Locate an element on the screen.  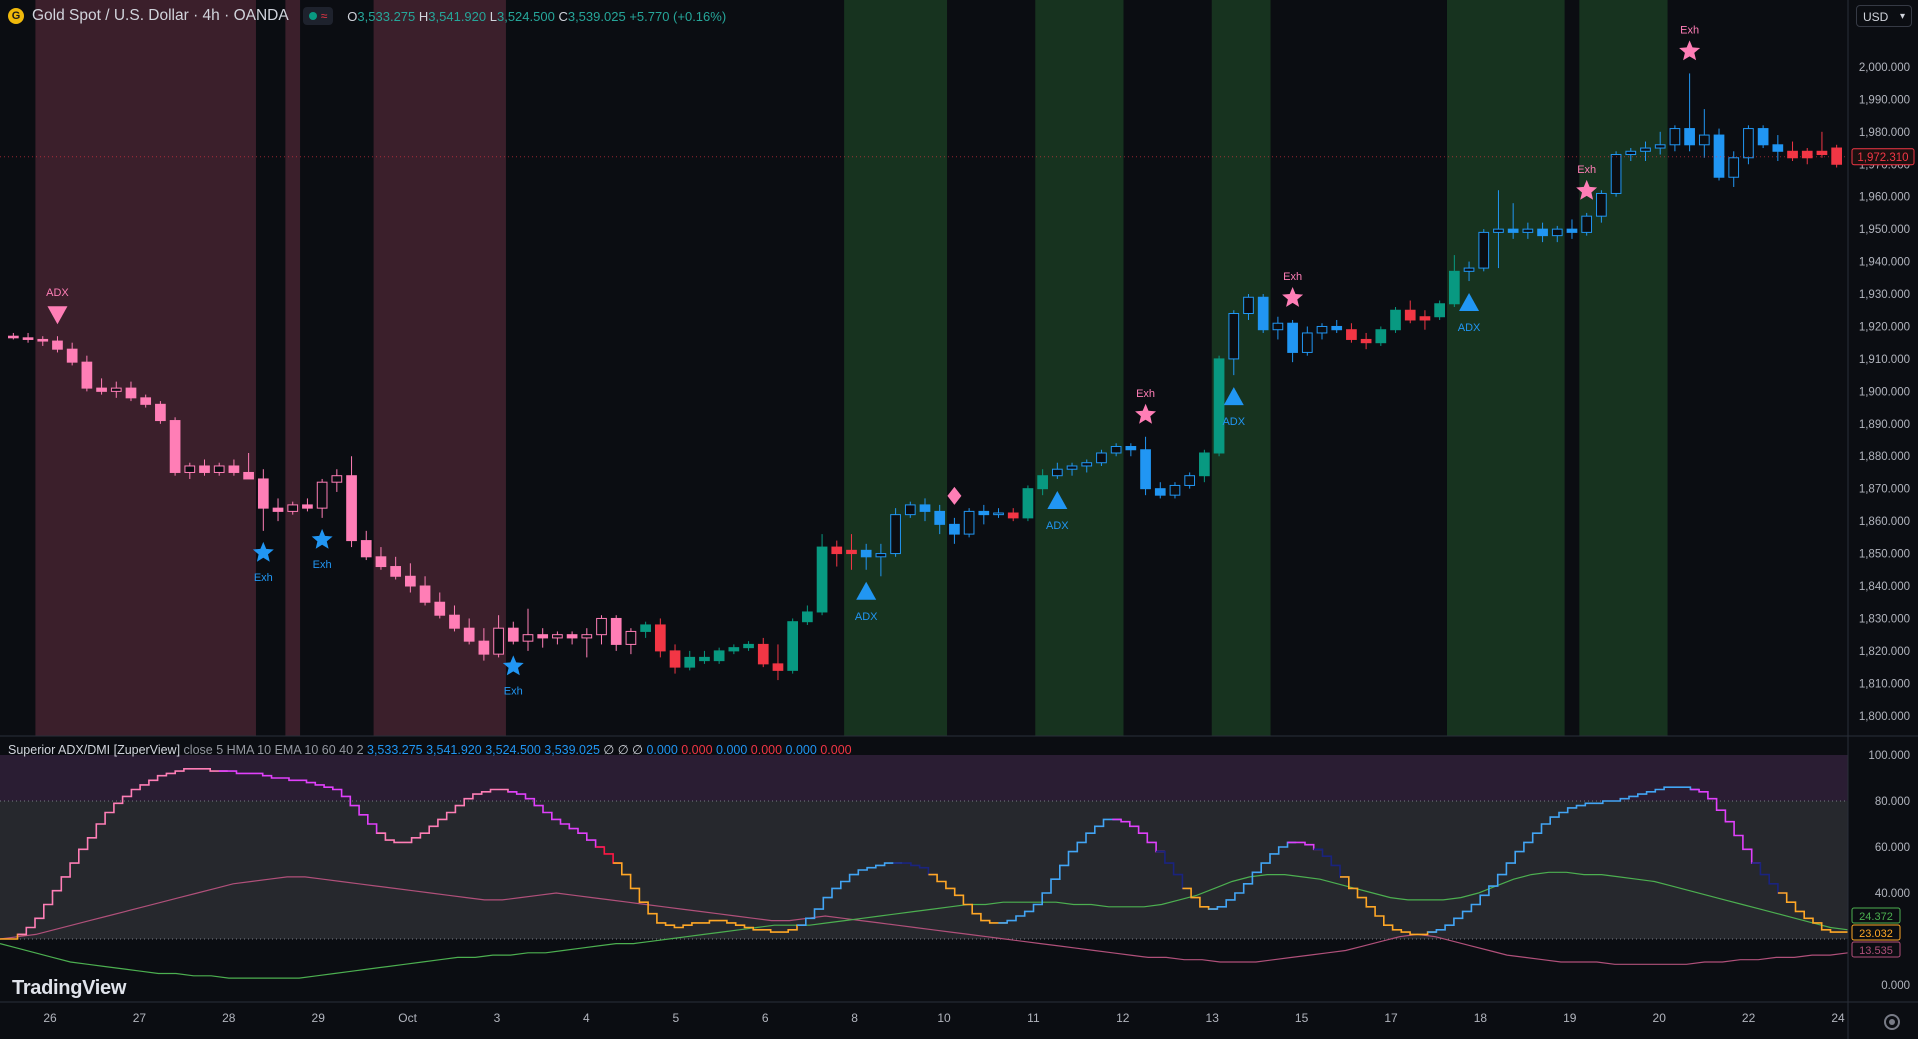
time-tick-label: 22 is located at coordinates (1749, 1018).